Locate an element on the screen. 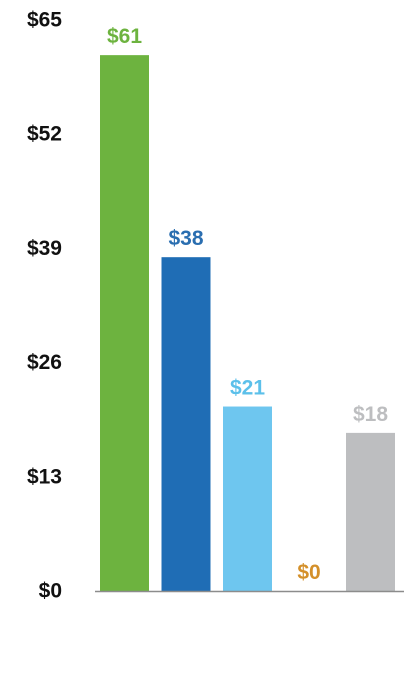 The width and height of the screenshot is (420, 690). y-tick-label: $52 is located at coordinates (44, 134).